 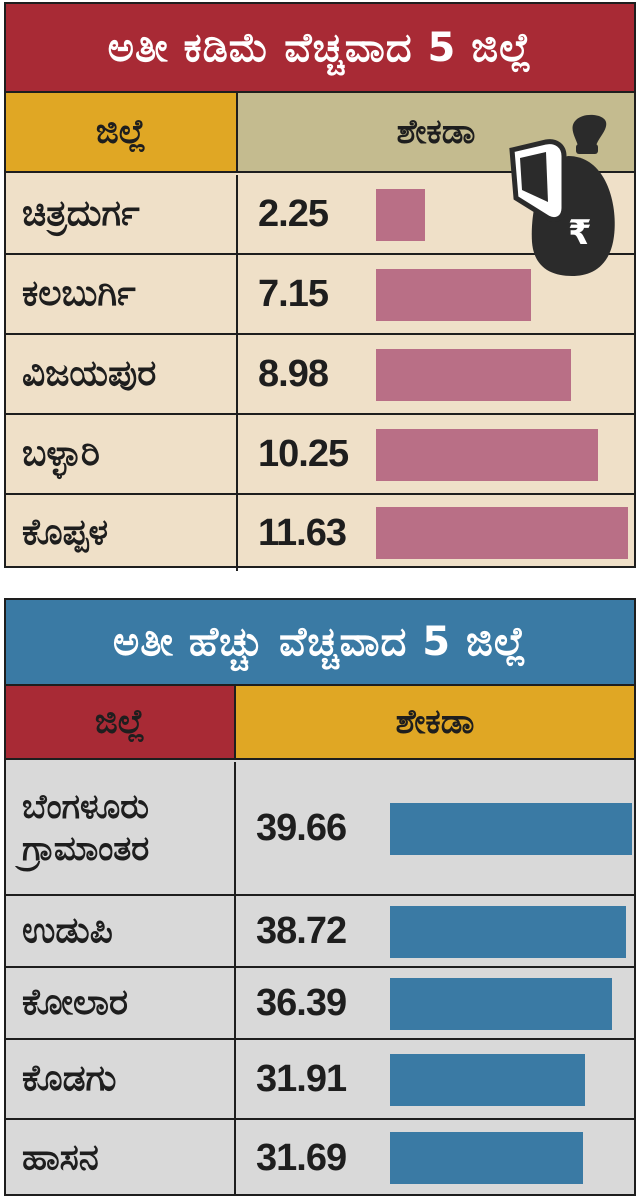 I want to click on district-name: ಚಿತ್ರದುರ್ಗ, so click(x=122, y=214).